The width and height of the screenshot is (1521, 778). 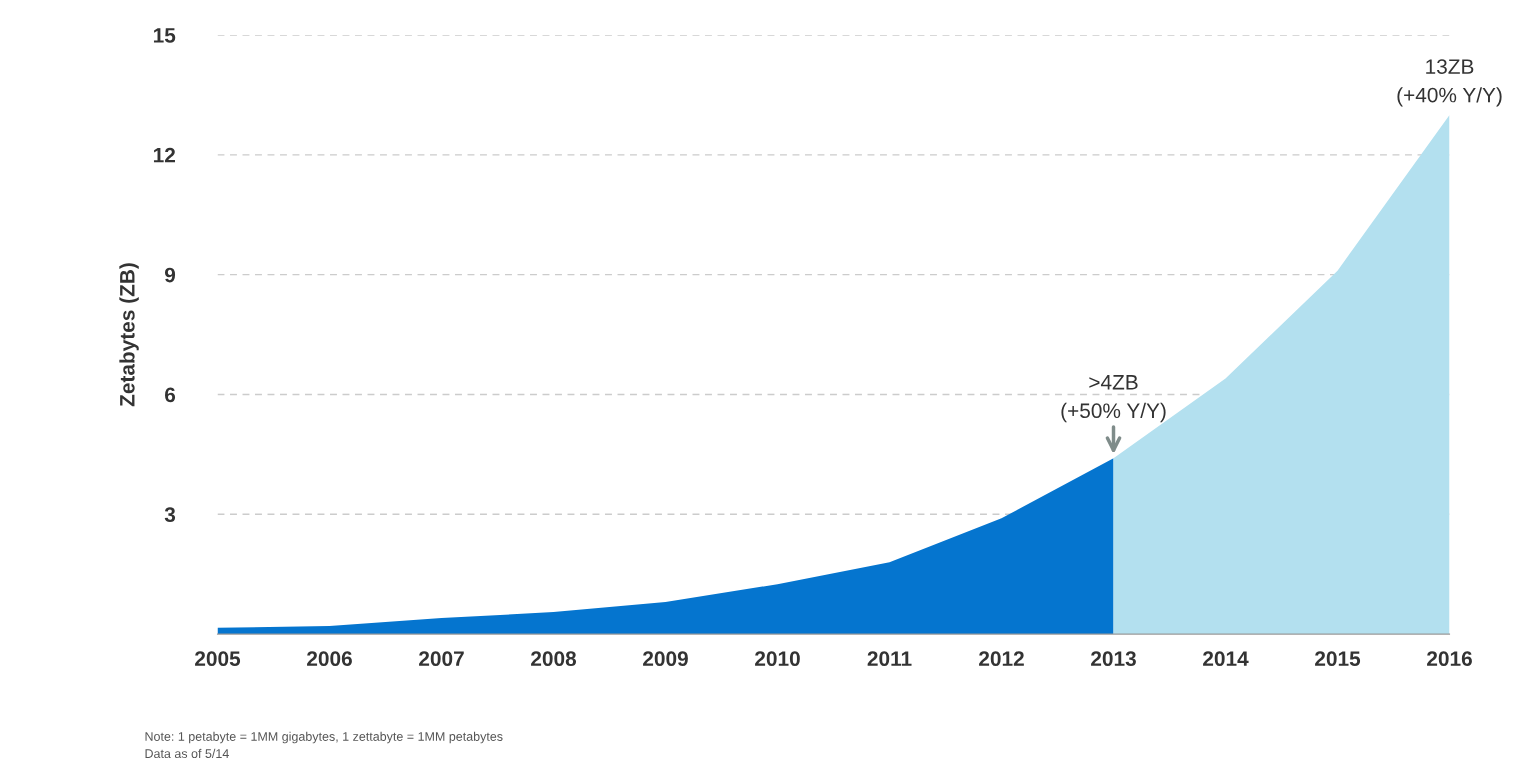 What do you see at coordinates (1338, 659) in the screenshot?
I see `x-tick-label: 2015` at bounding box center [1338, 659].